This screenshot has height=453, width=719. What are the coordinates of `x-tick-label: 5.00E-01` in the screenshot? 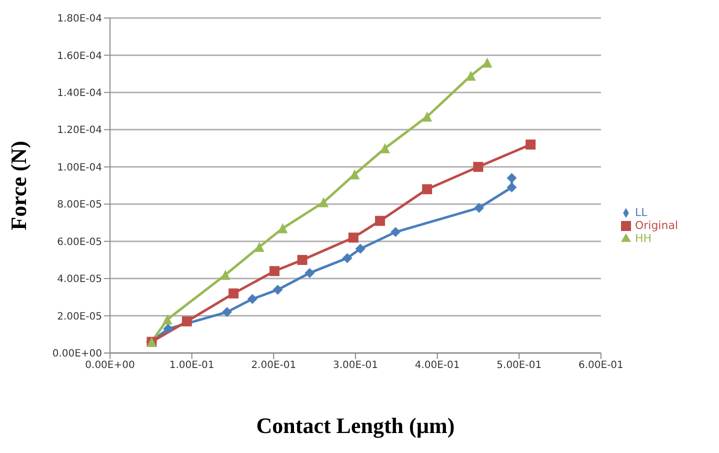 It's located at (519, 366).